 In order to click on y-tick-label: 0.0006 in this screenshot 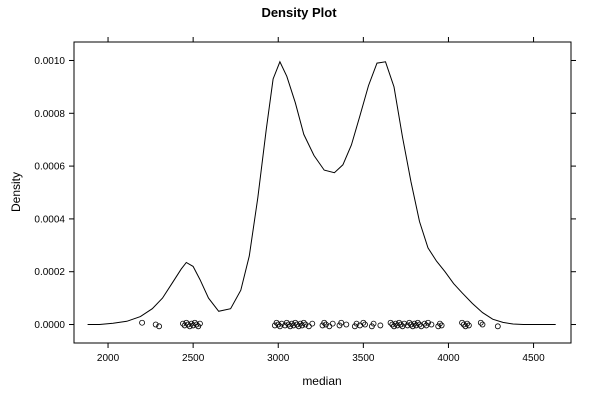, I will do `click(49, 167)`.